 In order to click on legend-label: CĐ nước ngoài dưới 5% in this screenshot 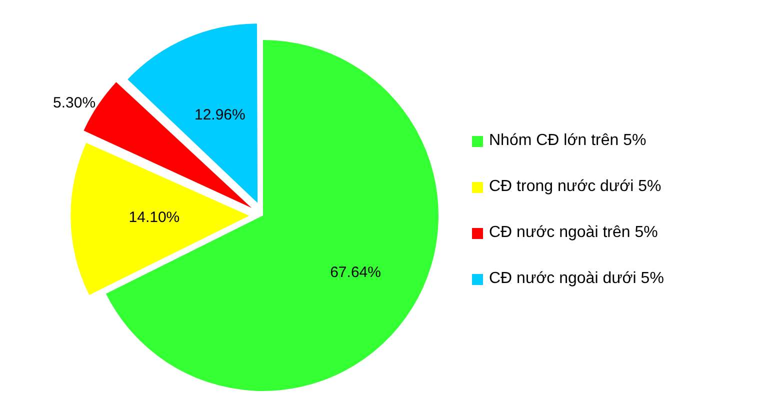, I will do `click(576, 278)`.